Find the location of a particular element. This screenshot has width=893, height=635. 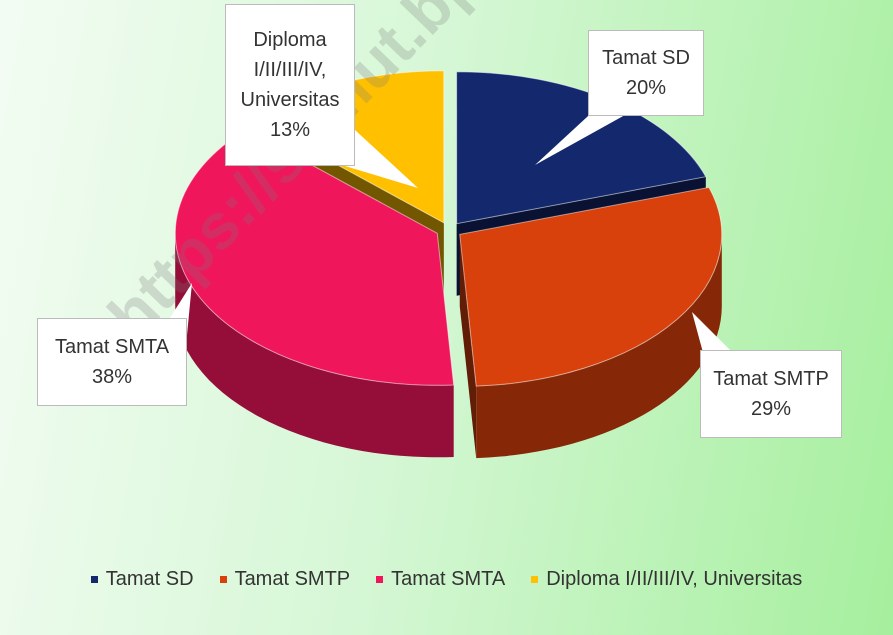

data-label: Diploma I/II/III/IV, Universitas 13% is located at coordinates (290, 85).